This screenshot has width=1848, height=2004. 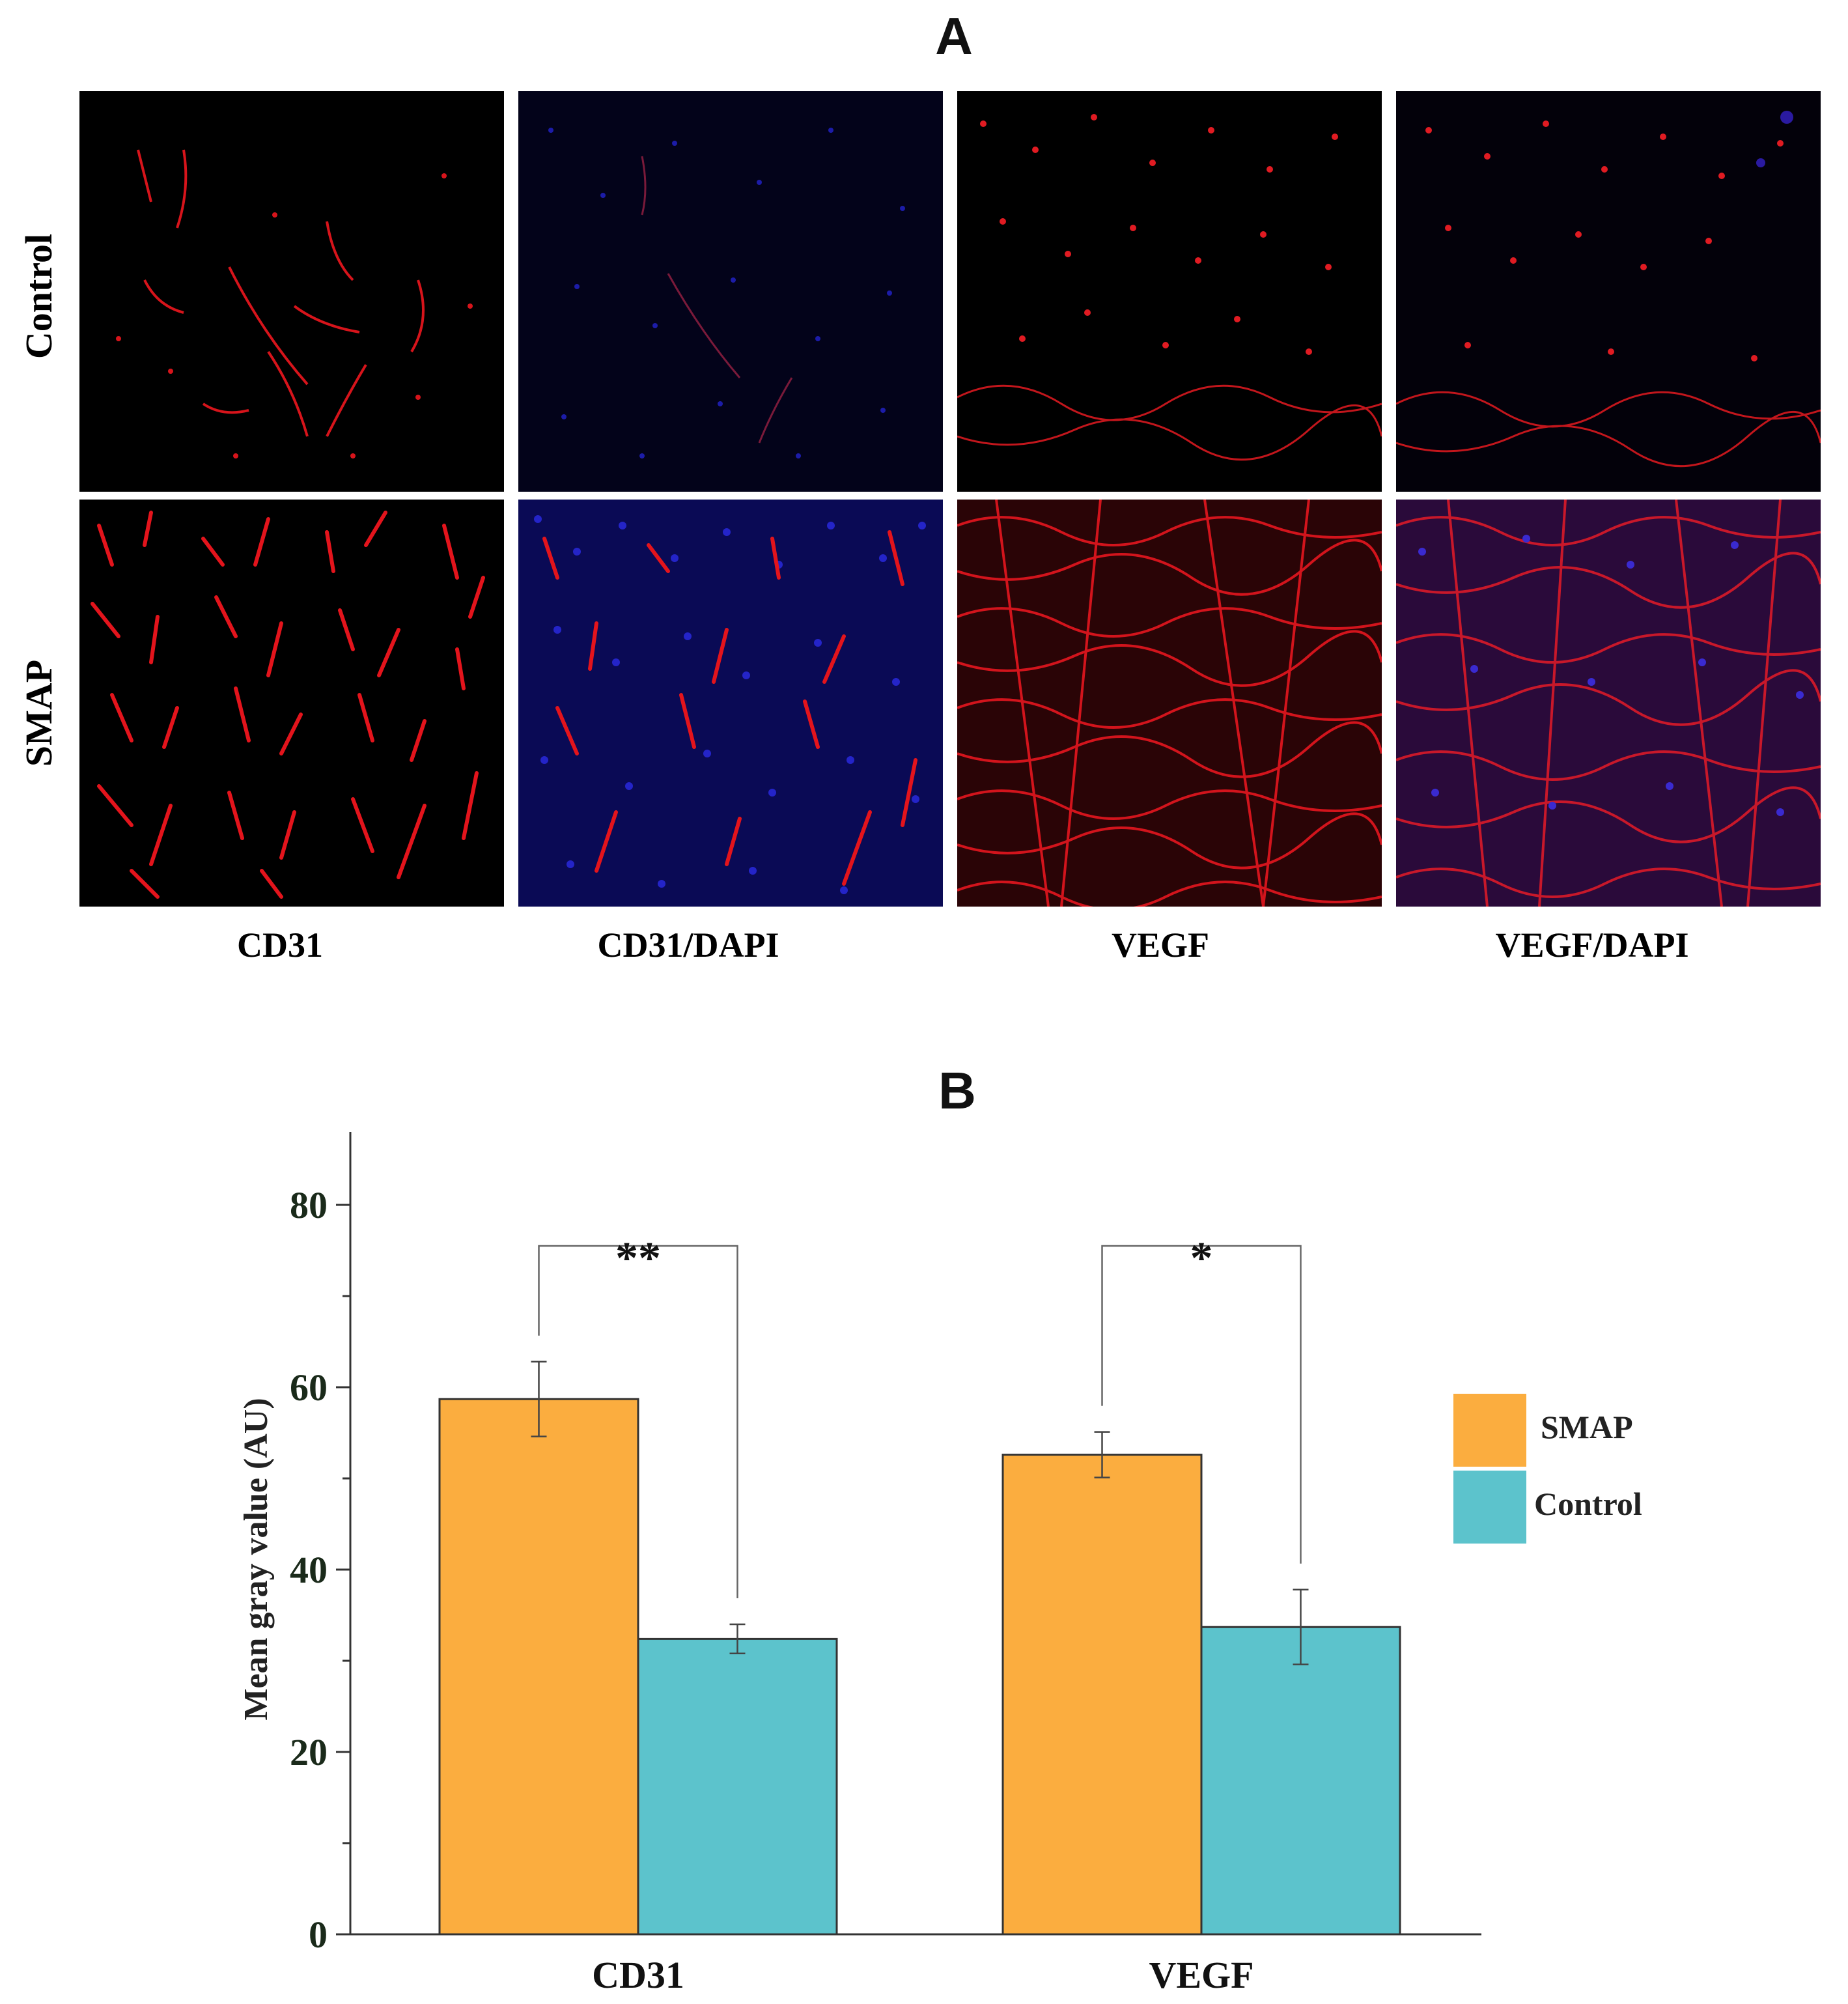 I want to click on x-tick-label-vegf: VEGF, so click(x=1201, y=1975).